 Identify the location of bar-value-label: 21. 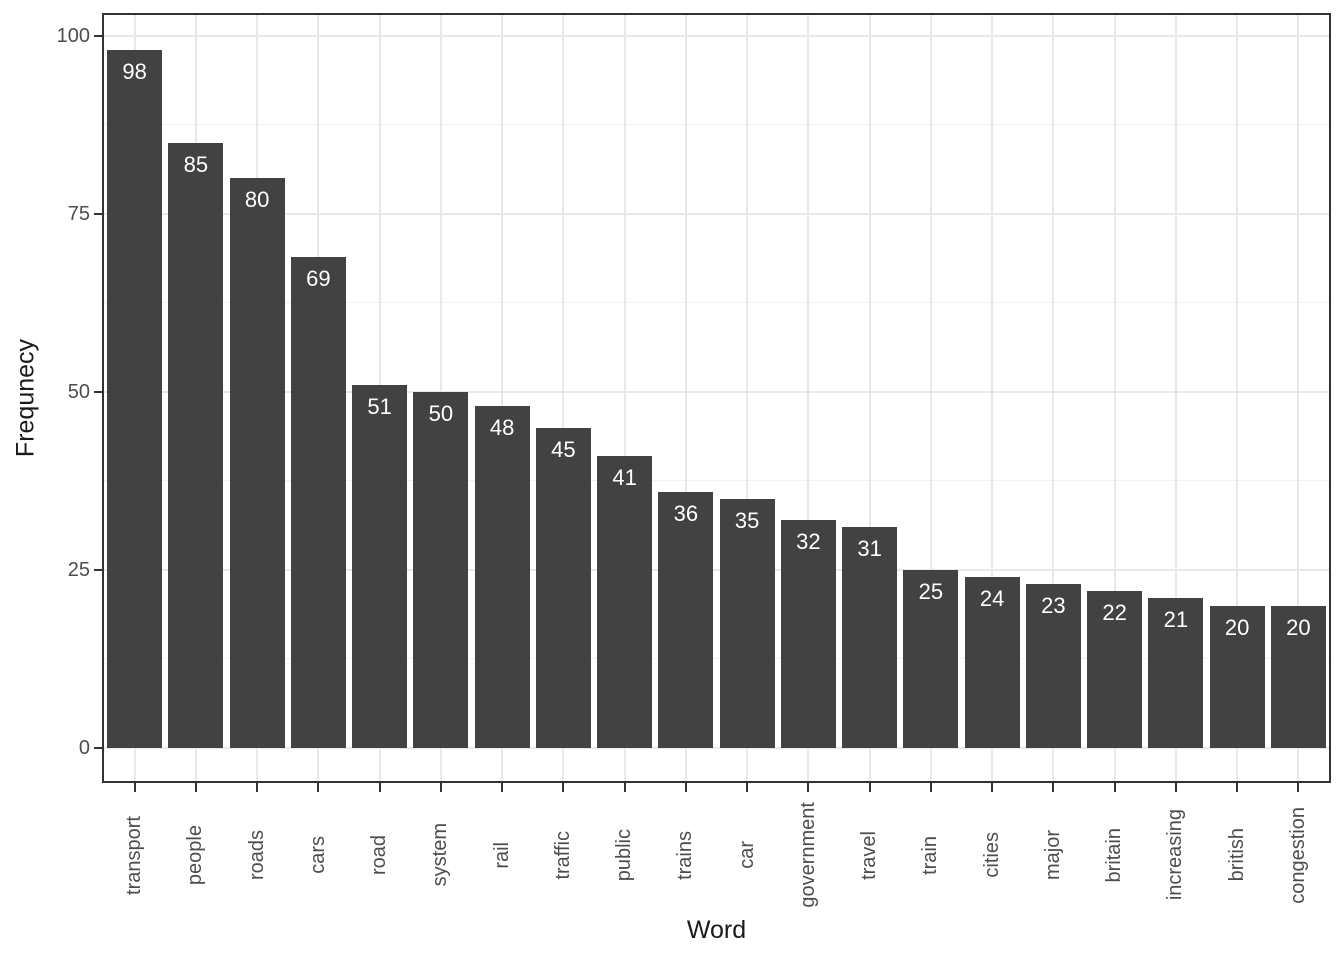
(1176, 620).